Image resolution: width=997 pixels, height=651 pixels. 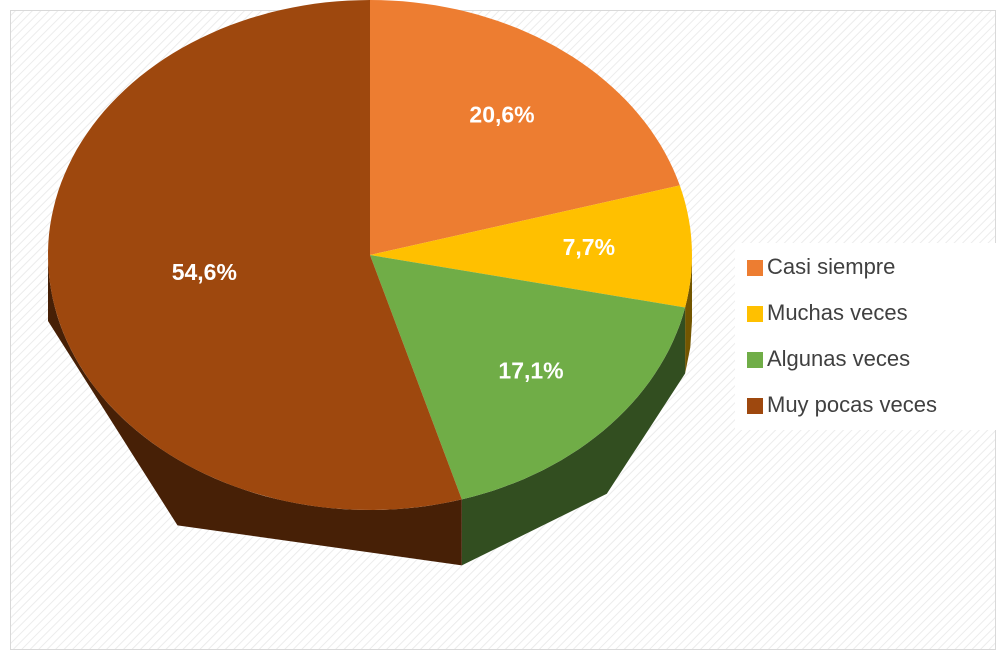 I want to click on legend-label: Muy pocas veces, so click(x=852, y=404).